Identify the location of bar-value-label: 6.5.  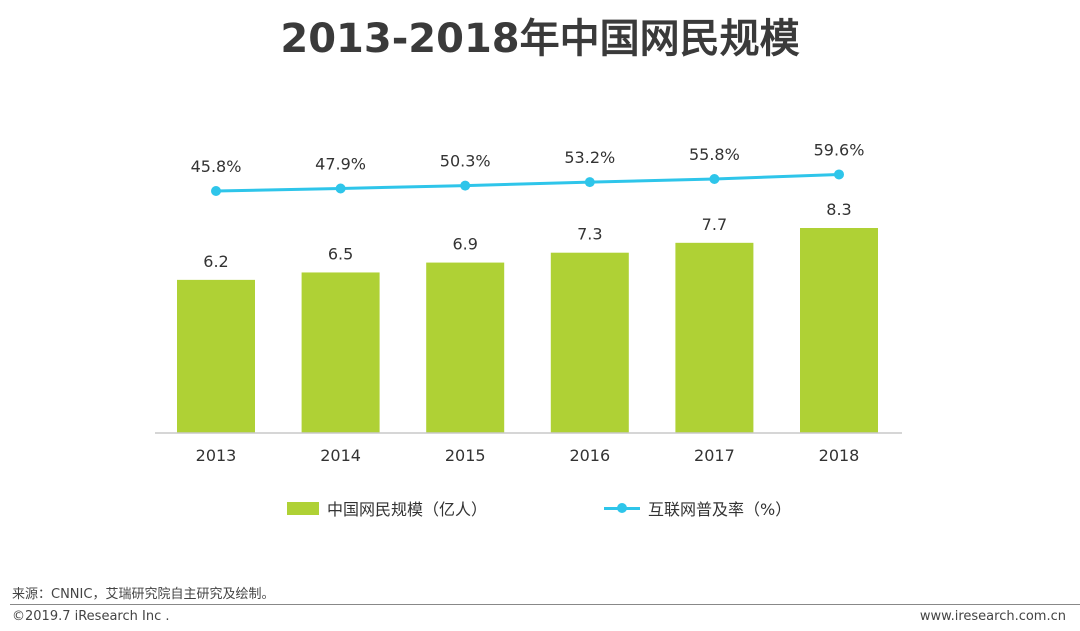
(340, 253).